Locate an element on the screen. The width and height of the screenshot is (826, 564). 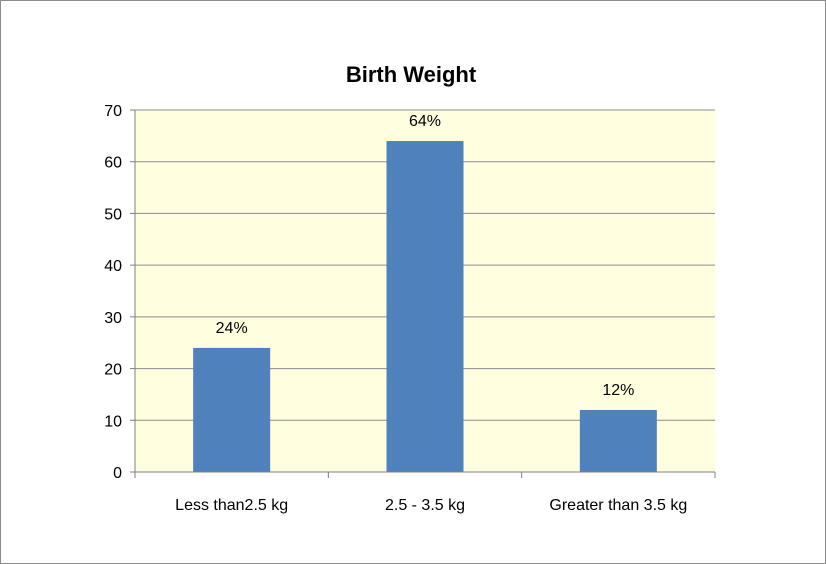
data-label: 64% is located at coordinates (425, 121).